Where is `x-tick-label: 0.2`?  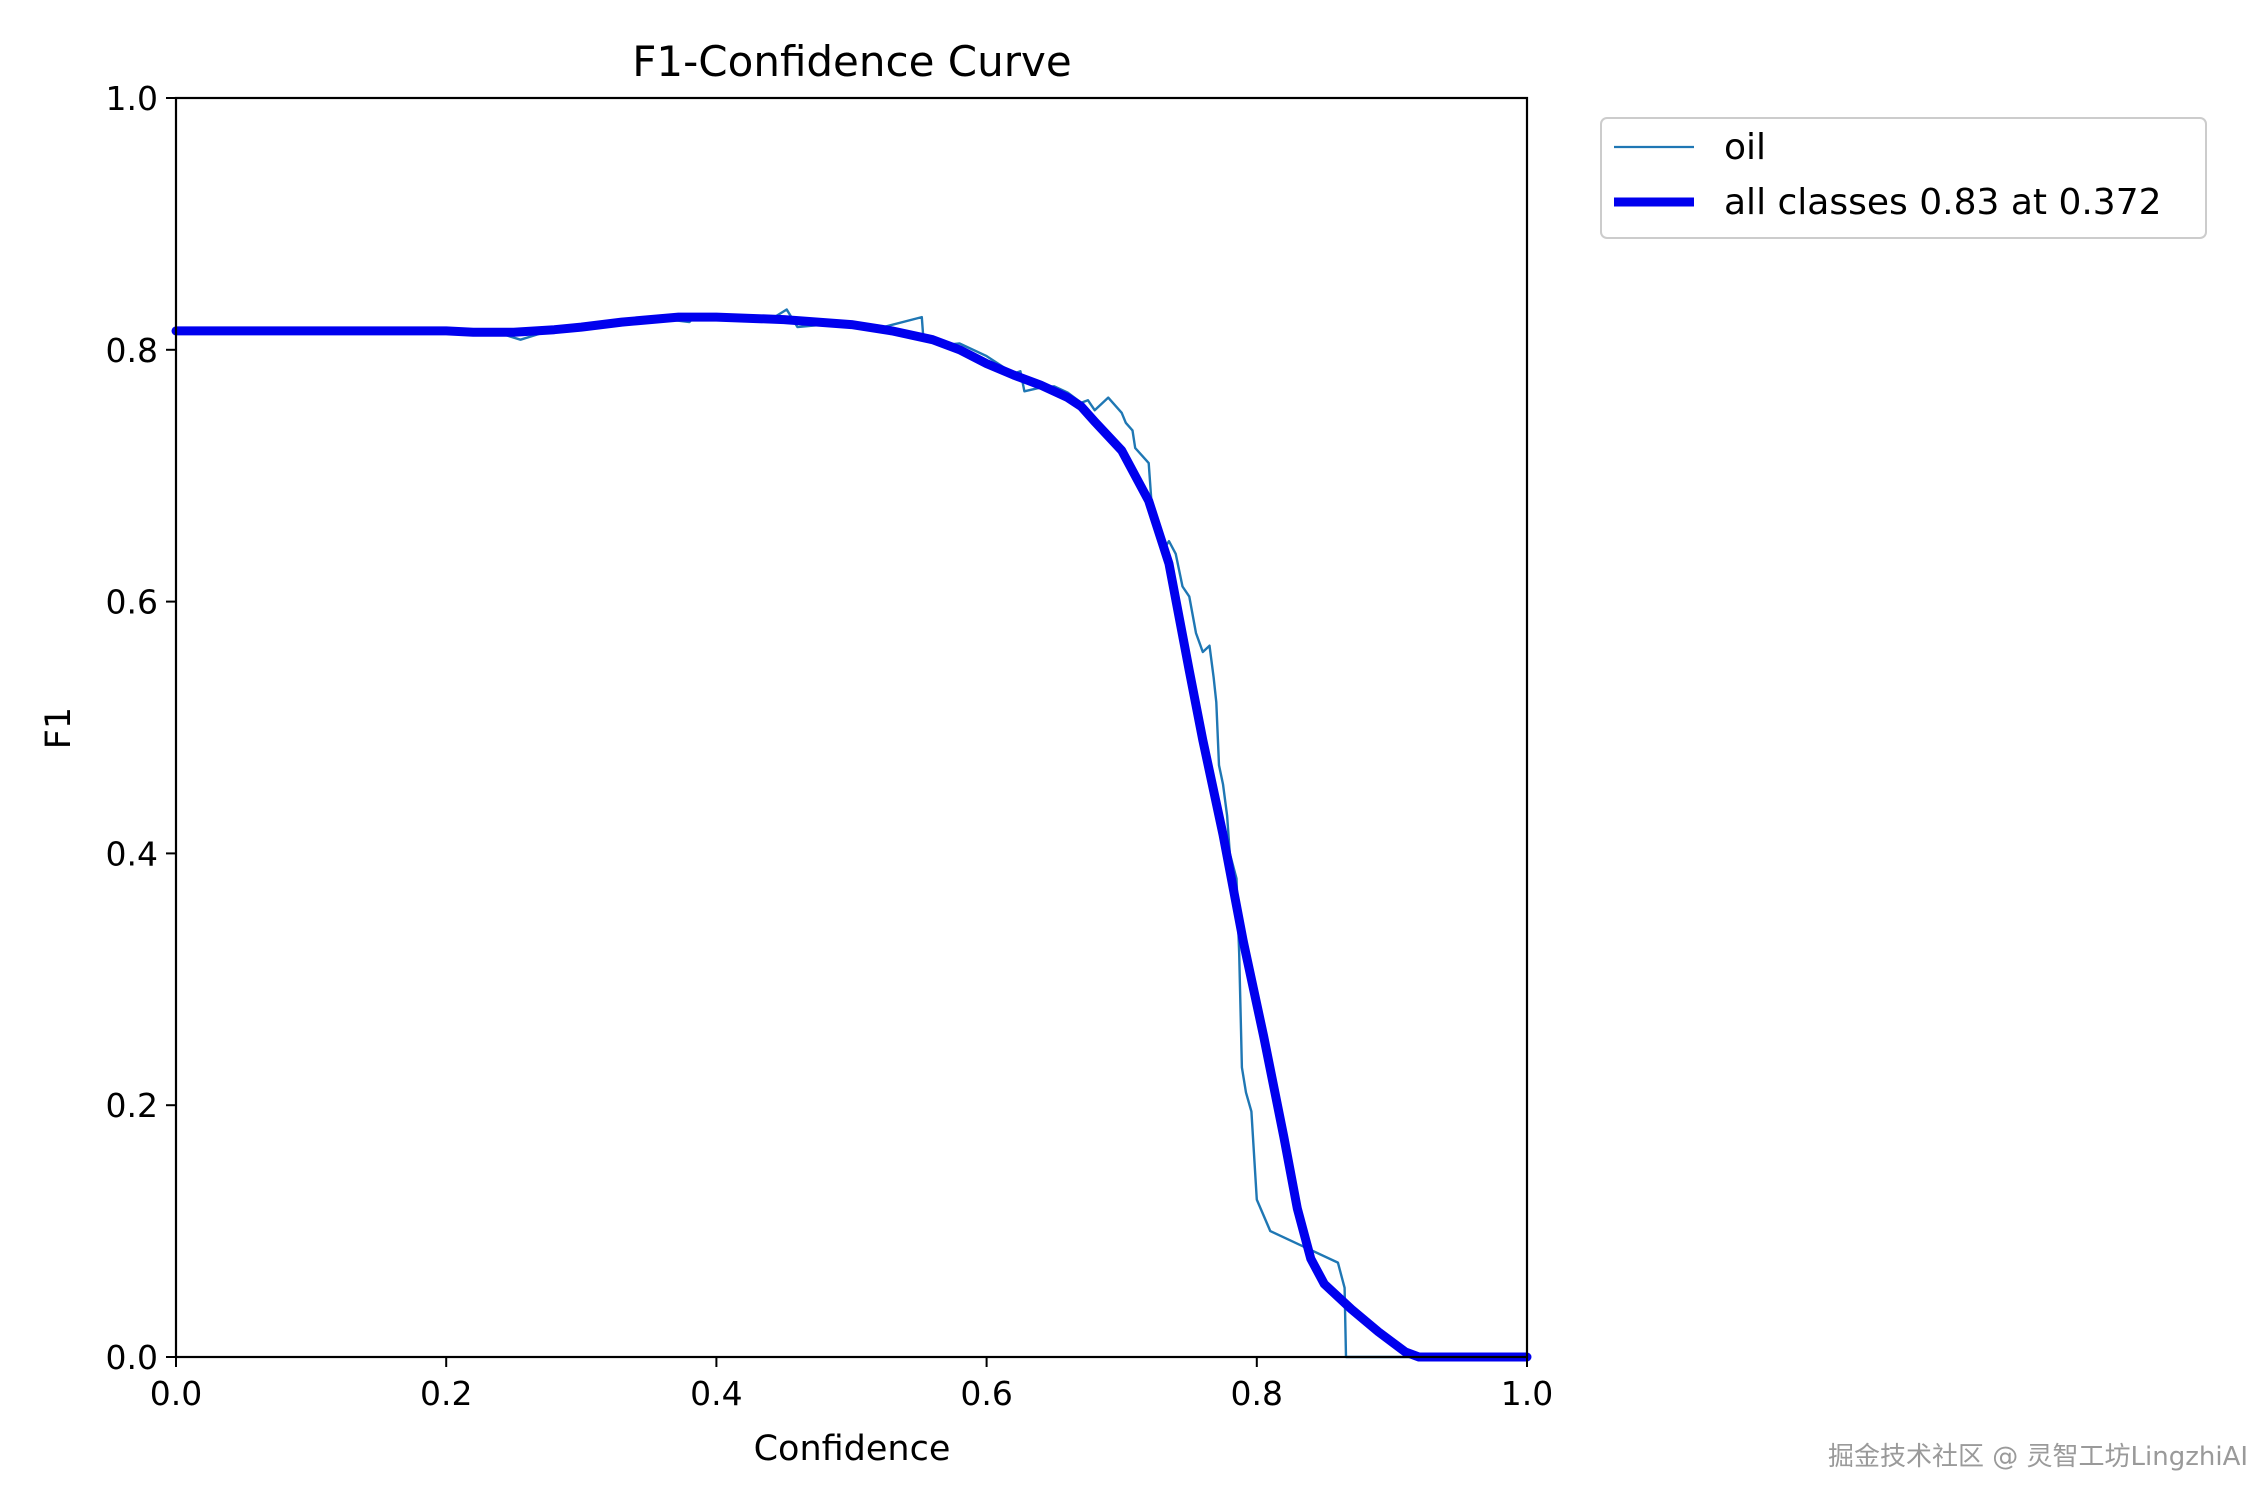 x-tick-label: 0.2 is located at coordinates (446, 1393).